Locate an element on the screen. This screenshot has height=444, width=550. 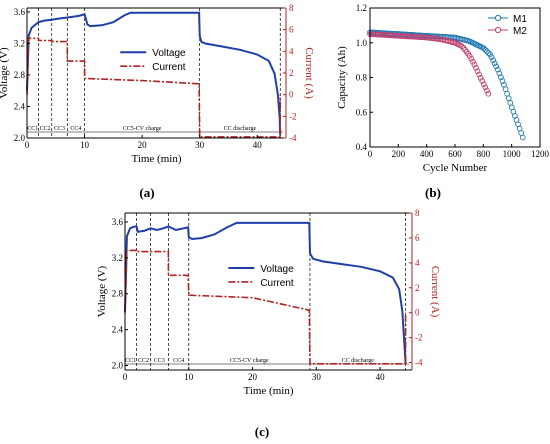
p2-x-axis-title: Time (min) is located at coordinates (268, 391).